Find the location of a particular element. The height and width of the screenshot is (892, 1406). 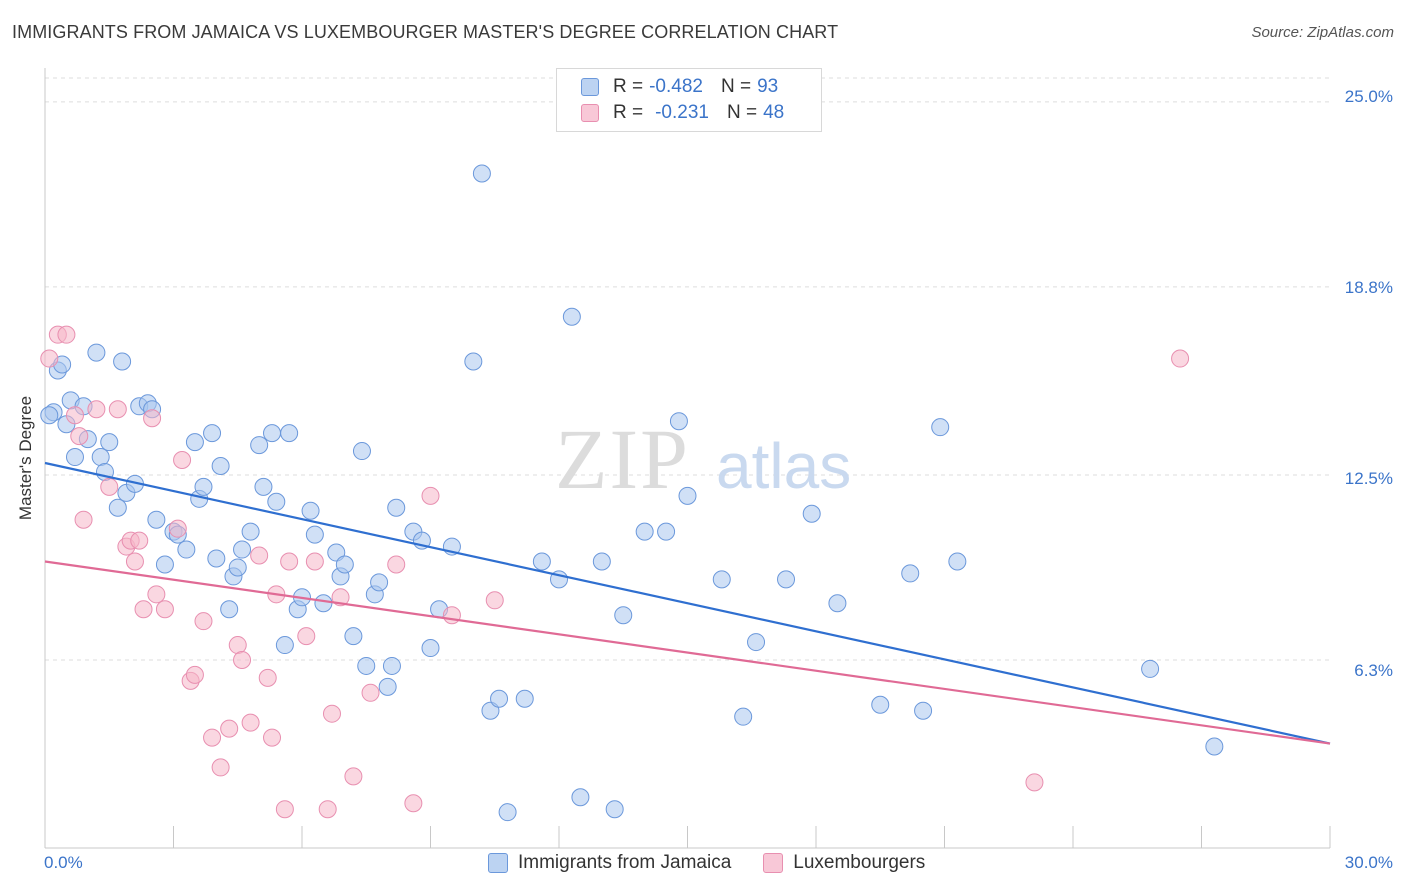

watermark: ZIP atlas is located at coordinates (703, 459).